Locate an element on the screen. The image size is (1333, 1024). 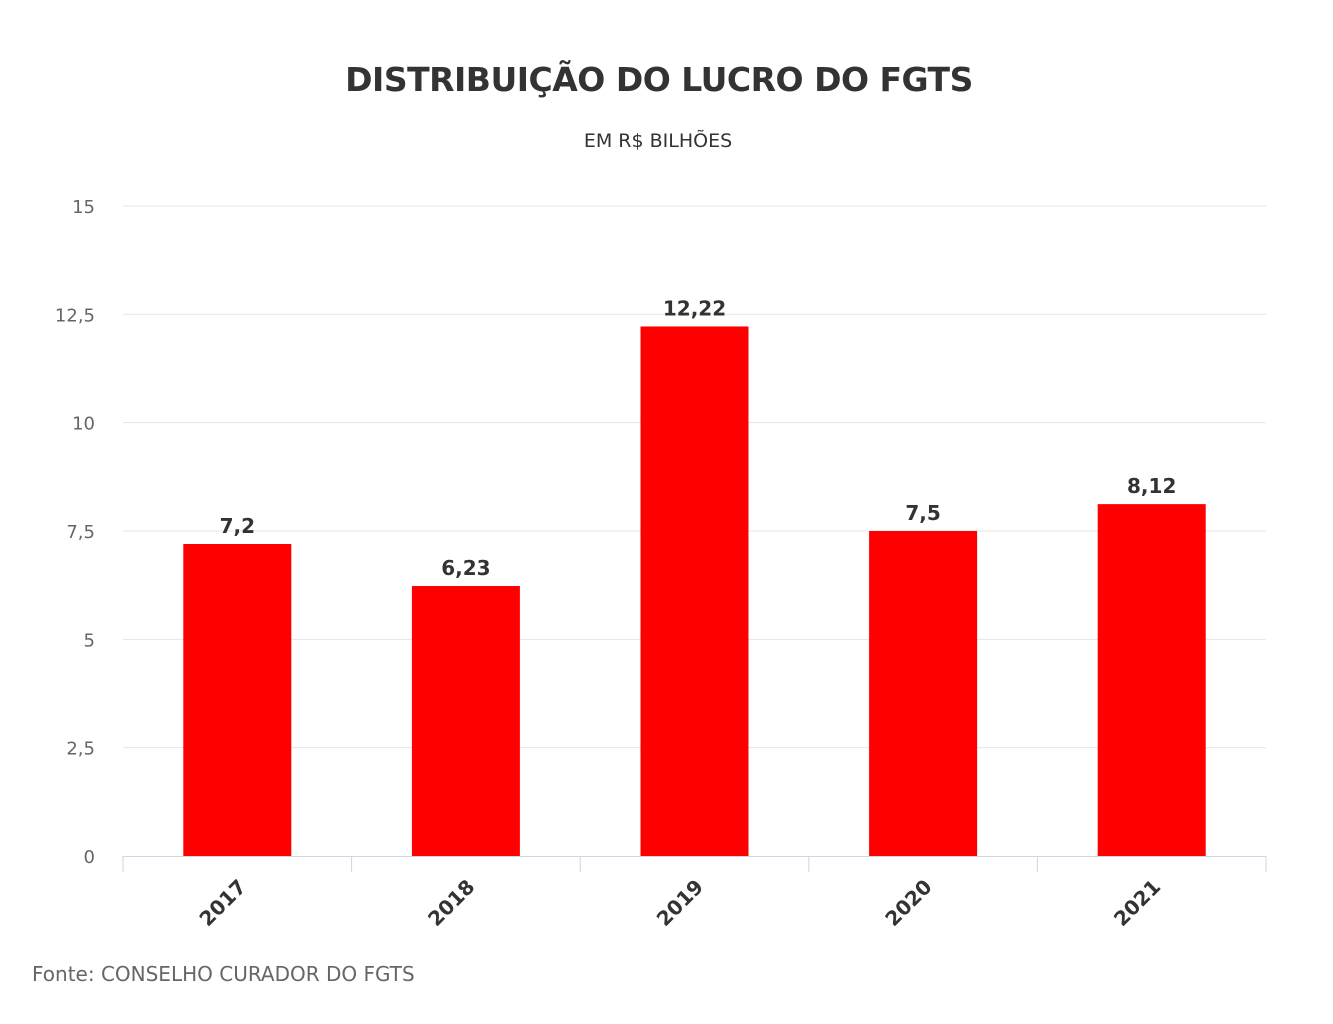
x-tick-label: 2020 is located at coordinates (908, 903).